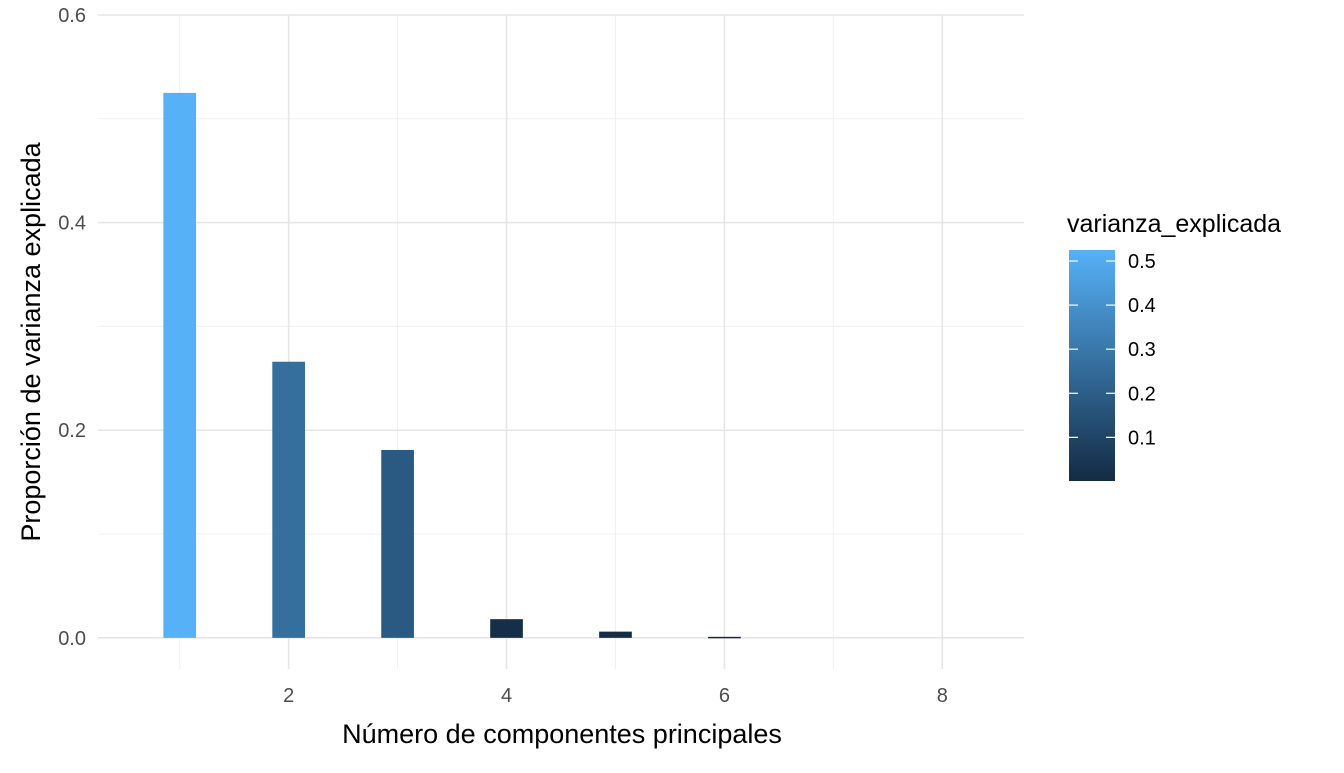  Describe the element at coordinates (1142, 394) in the screenshot. I see `legend-tick-label: 0.2` at that location.